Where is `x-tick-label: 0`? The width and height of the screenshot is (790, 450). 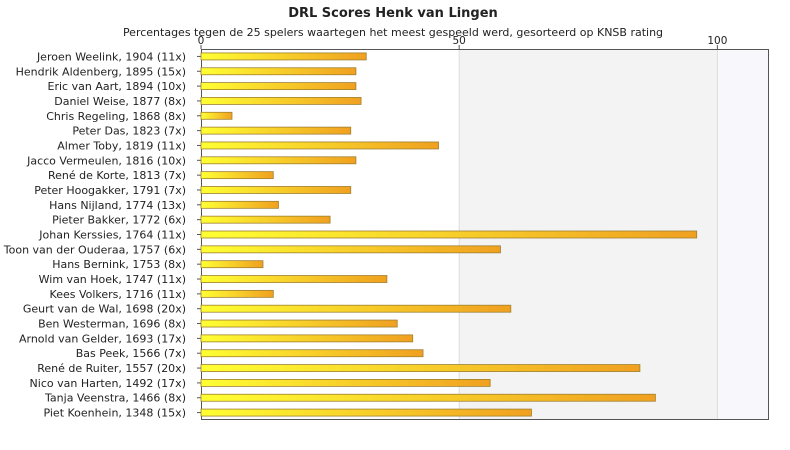
x-tick-label: 0 is located at coordinates (201, 41).